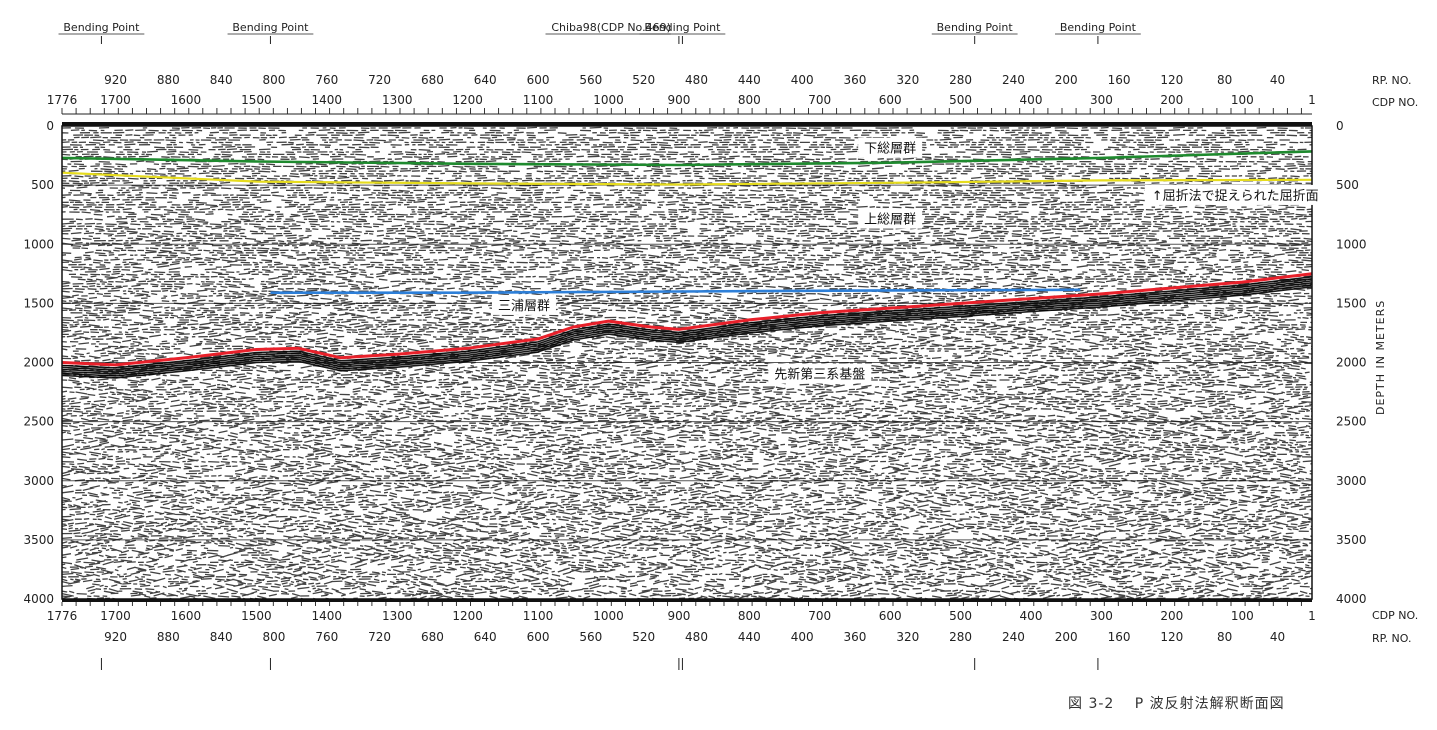 This screenshot has height=730, width=1437. I want to click on annotation-text: 三浦層群, so click(524, 306).